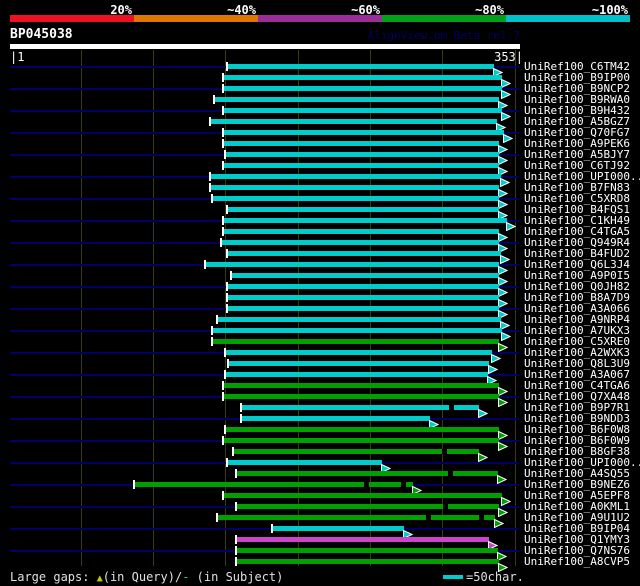 This screenshot has height=586, width=640. Describe the element at coordinates (577, 242) in the screenshot. I see `hit-label: UniRef100_Q949R4` at that location.